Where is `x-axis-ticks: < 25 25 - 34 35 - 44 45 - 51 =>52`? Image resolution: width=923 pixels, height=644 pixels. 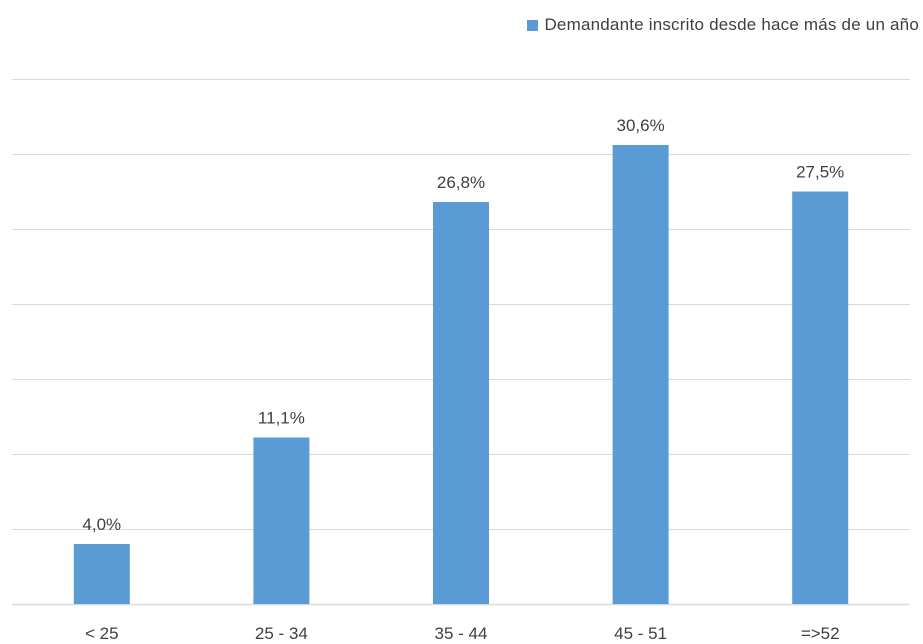
x-axis-ticks: < 25 25 - 34 35 - 44 45 - 51 =>52 is located at coordinates (462, 633).